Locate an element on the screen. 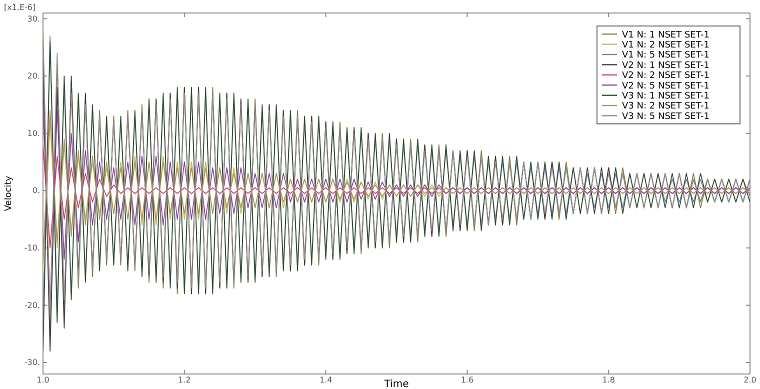  legend-label: V2 N: 2 NSET SET-1 is located at coordinates (666, 76).